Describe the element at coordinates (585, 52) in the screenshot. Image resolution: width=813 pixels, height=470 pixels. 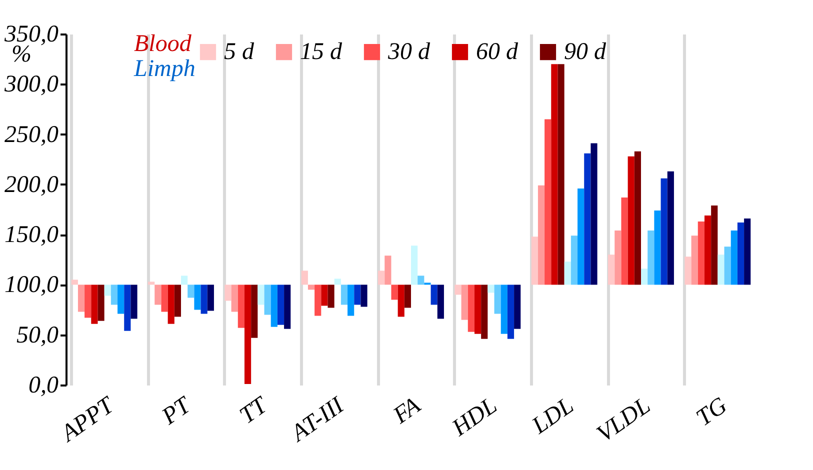
I see `legend-label: 90 d` at that location.